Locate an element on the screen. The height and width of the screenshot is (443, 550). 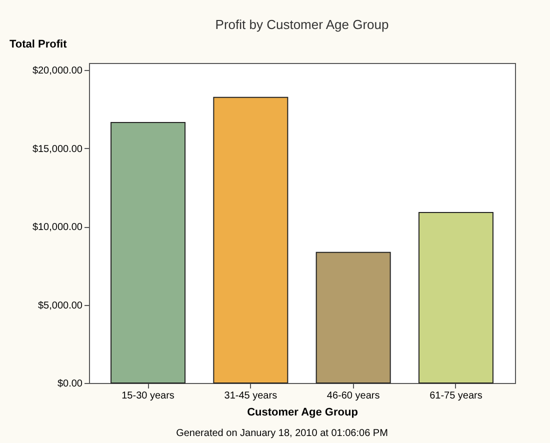
text: Generated on January 18, 2010 at 01:06:06 PM is located at coordinates (282, 433).